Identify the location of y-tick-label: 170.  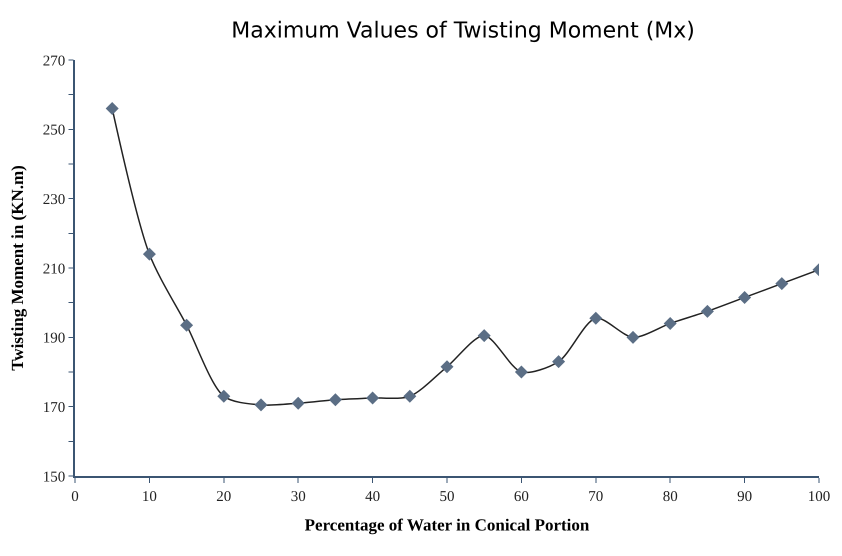
(54, 408).